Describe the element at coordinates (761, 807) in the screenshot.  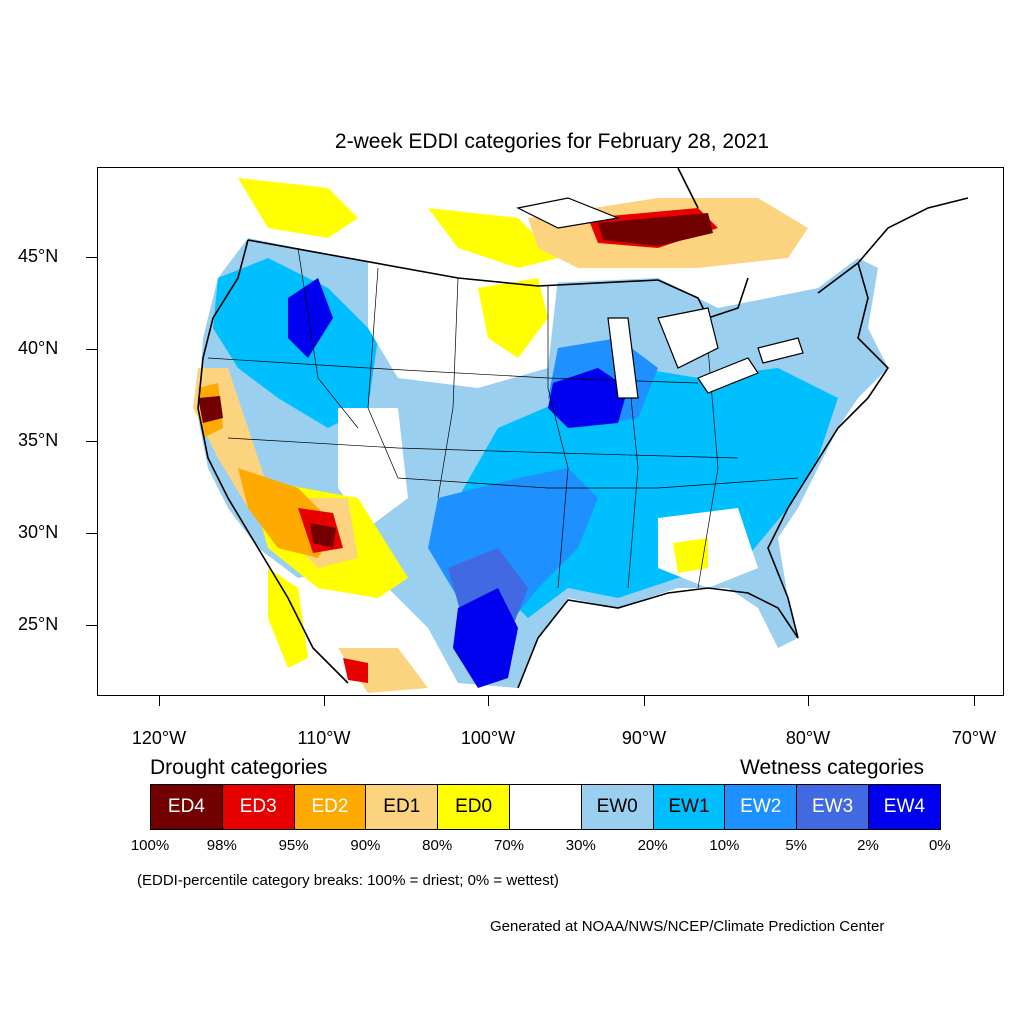
I see `legend-box: EW2` at that location.